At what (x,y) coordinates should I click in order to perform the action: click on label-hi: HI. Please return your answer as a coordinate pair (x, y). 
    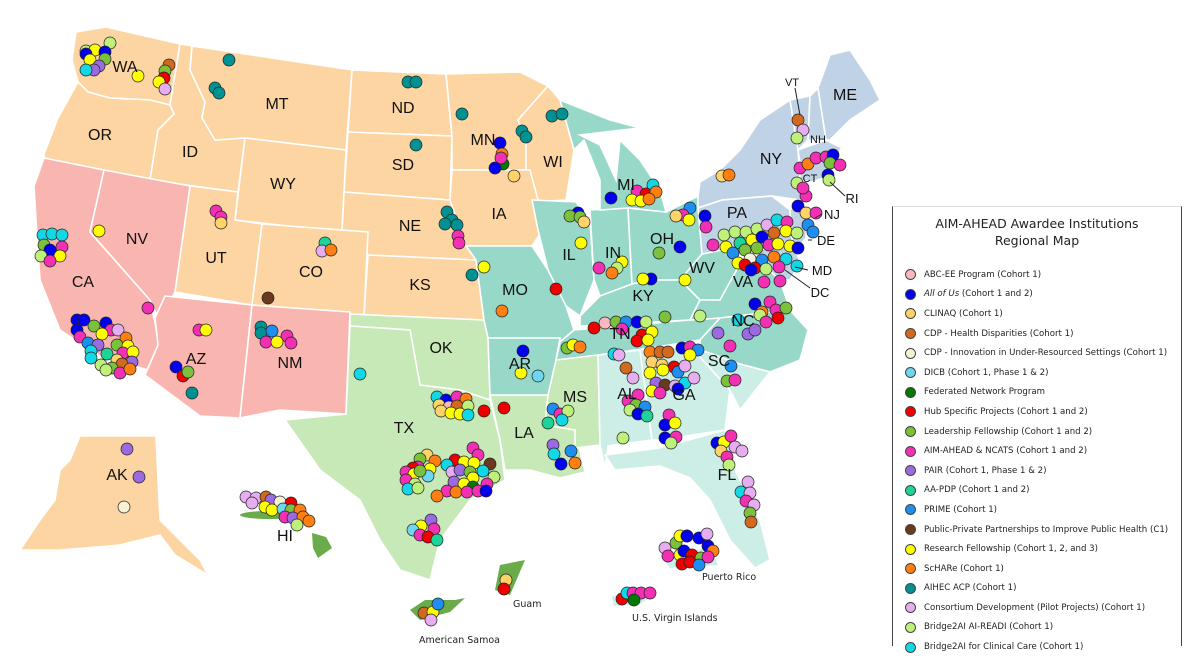
    Looking at the image, I should click on (285, 536).